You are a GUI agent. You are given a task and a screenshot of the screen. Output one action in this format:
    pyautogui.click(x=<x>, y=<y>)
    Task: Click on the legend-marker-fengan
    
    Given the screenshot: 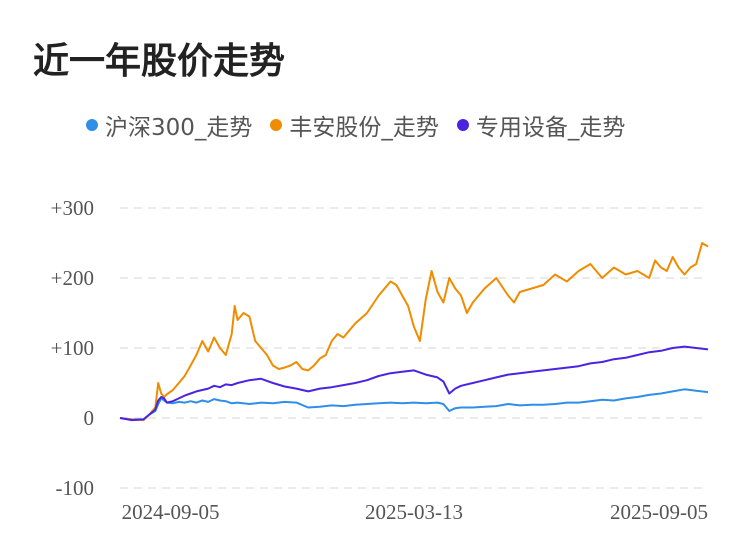 What is the action you would take?
    pyautogui.click(x=276, y=125)
    